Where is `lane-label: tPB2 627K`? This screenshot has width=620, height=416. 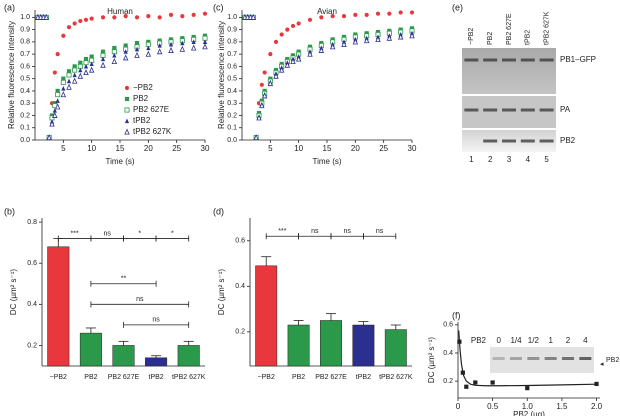 lane-label: tPB2 627K is located at coordinates (546, 28).